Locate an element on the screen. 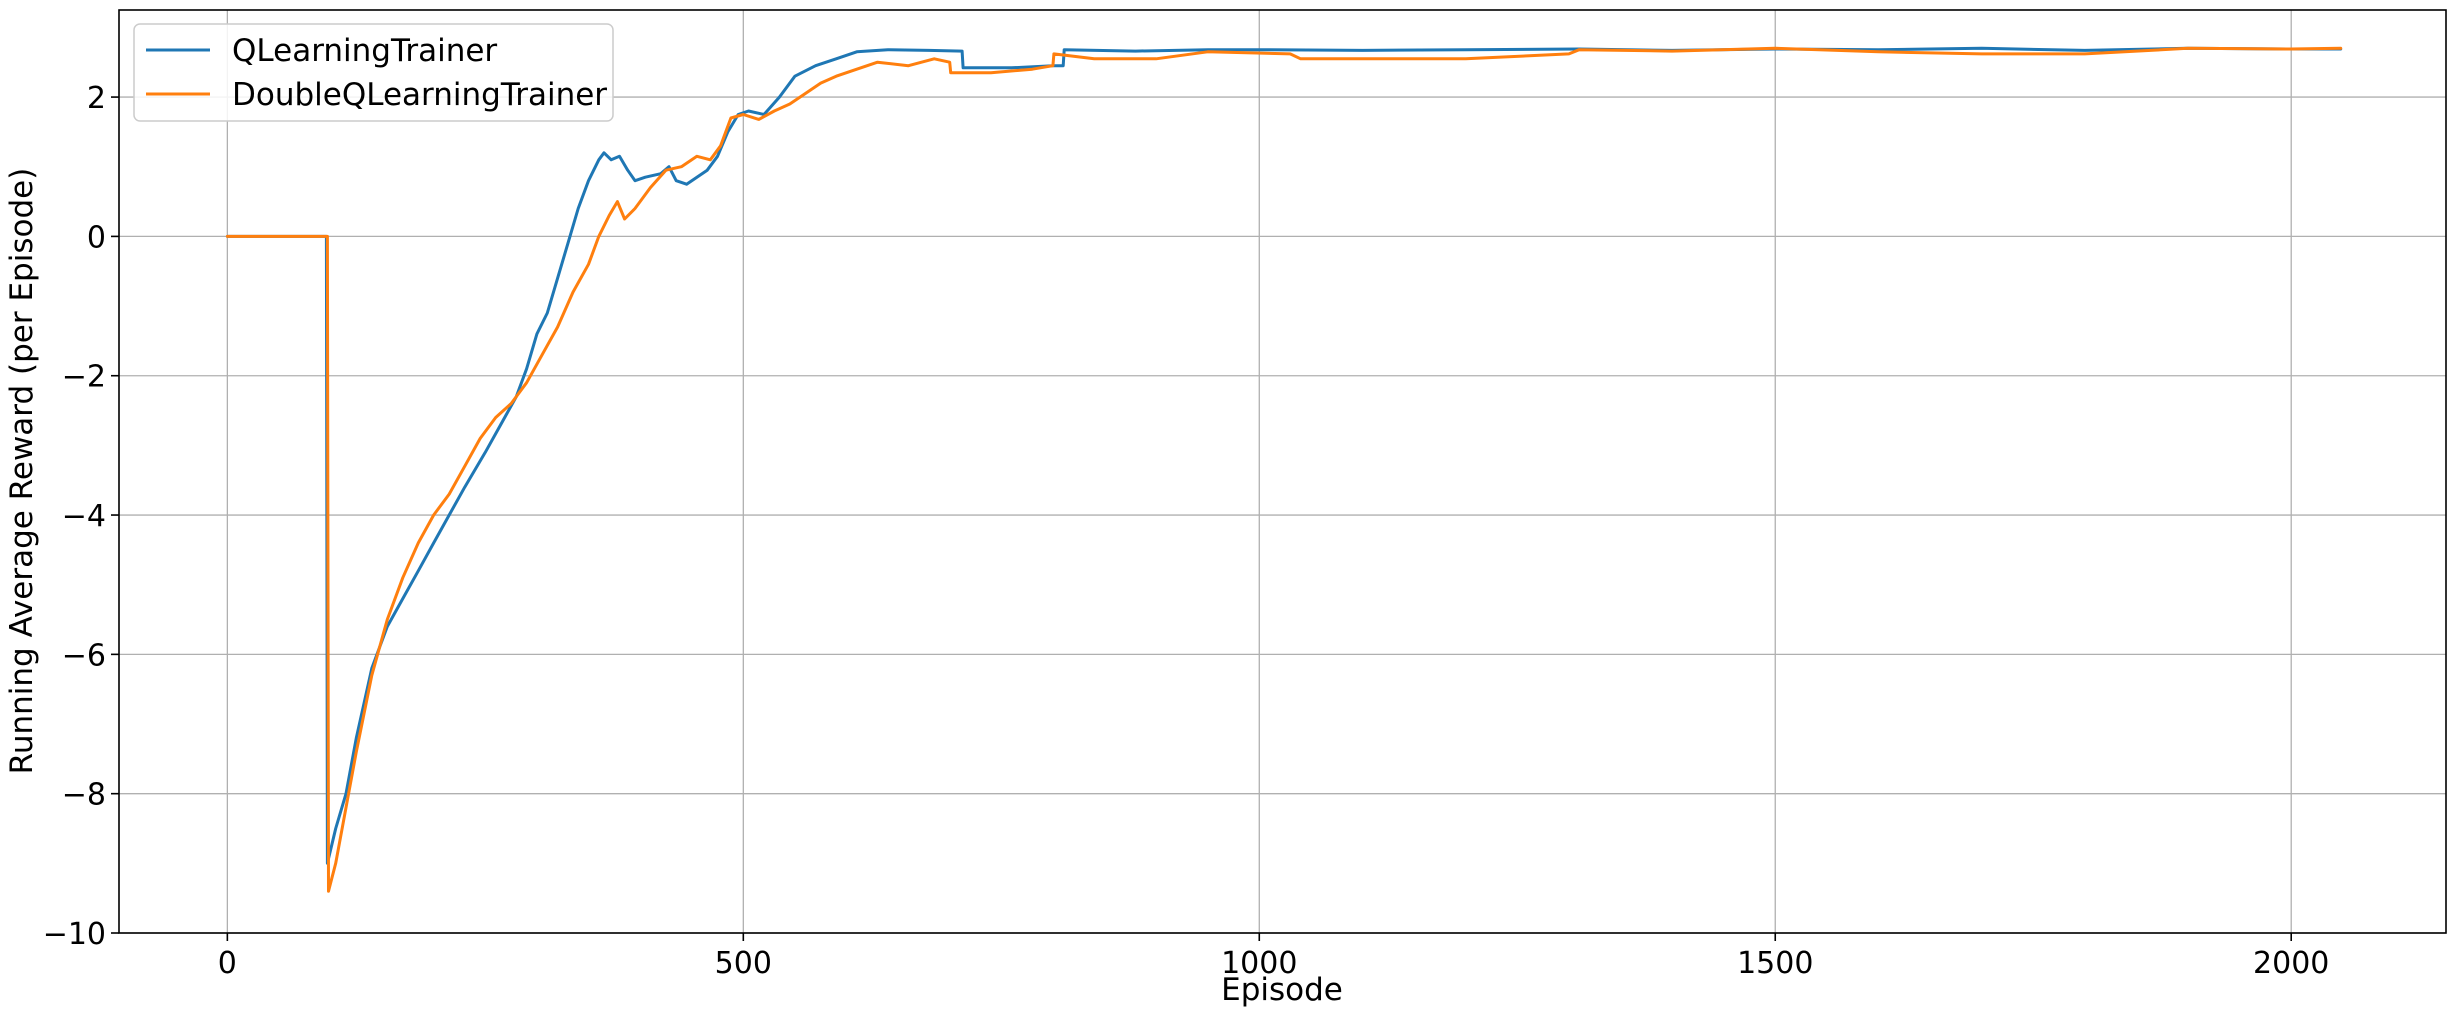 The width and height of the screenshot is (2453, 1017). legend-box is located at coordinates (373, 72).